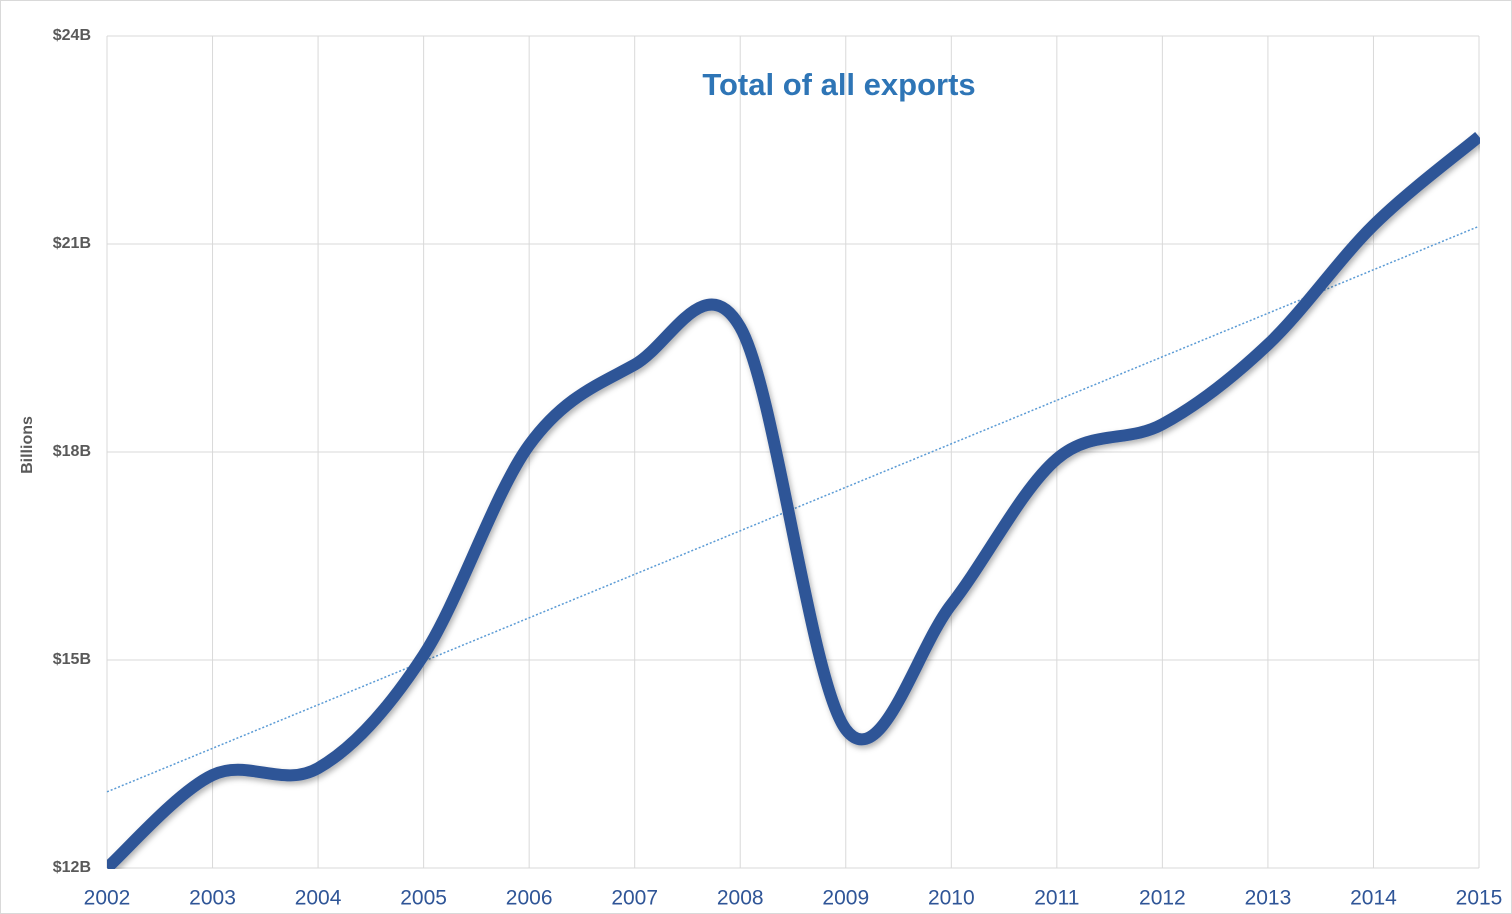 This screenshot has height=914, width=1512. What do you see at coordinates (529, 898) in the screenshot?
I see `x-tick-label: 2006` at bounding box center [529, 898].